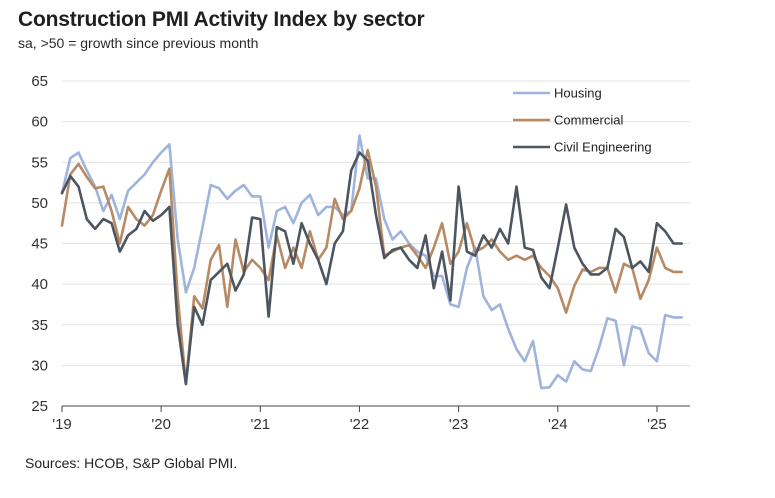  What do you see at coordinates (578, 93) in the screenshot?
I see `legend-label-housing: Housing` at bounding box center [578, 93].